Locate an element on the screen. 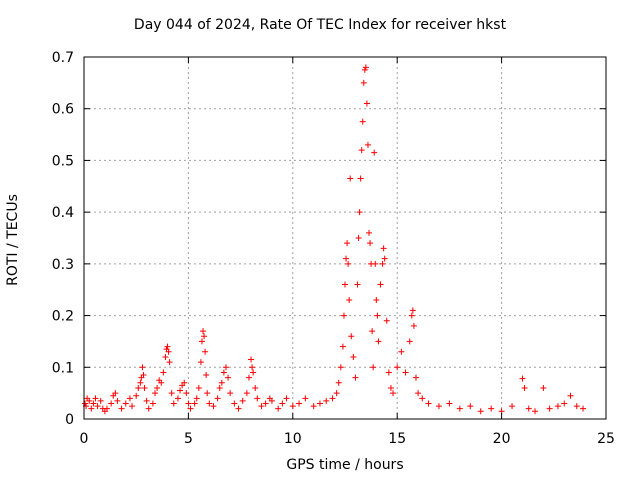 This screenshot has width=640, height=484. x-tick-label: 25 is located at coordinates (606, 439).